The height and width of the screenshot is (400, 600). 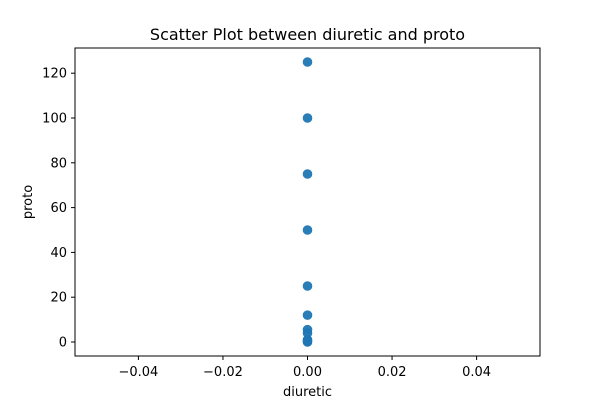 I want to click on y-axis-label: proto, so click(x=28, y=202).